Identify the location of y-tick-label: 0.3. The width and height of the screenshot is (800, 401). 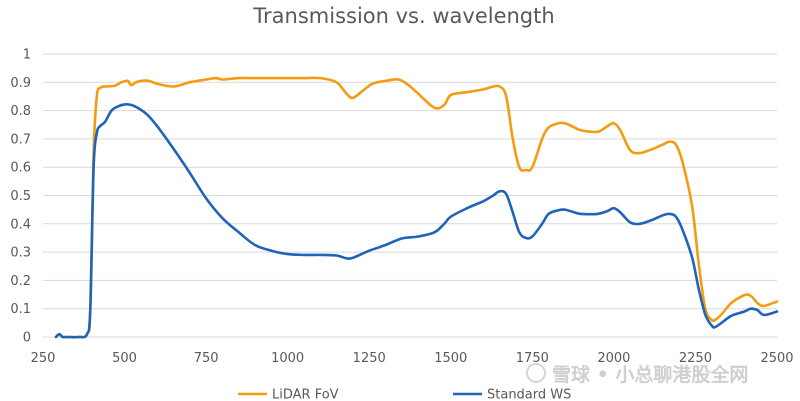
(20, 253).